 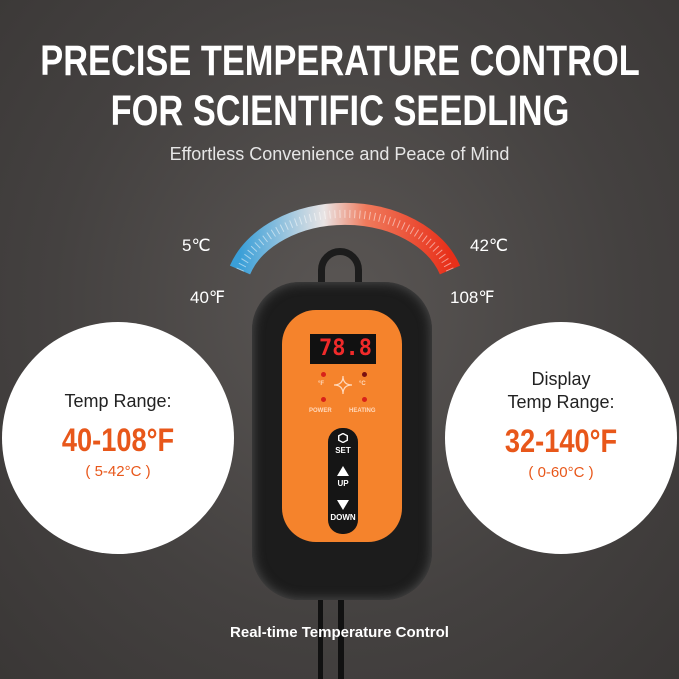 What do you see at coordinates (339, 61) in the screenshot?
I see `headline-line-1: PRECISE TEMPERATURE CONTROL` at bounding box center [339, 61].